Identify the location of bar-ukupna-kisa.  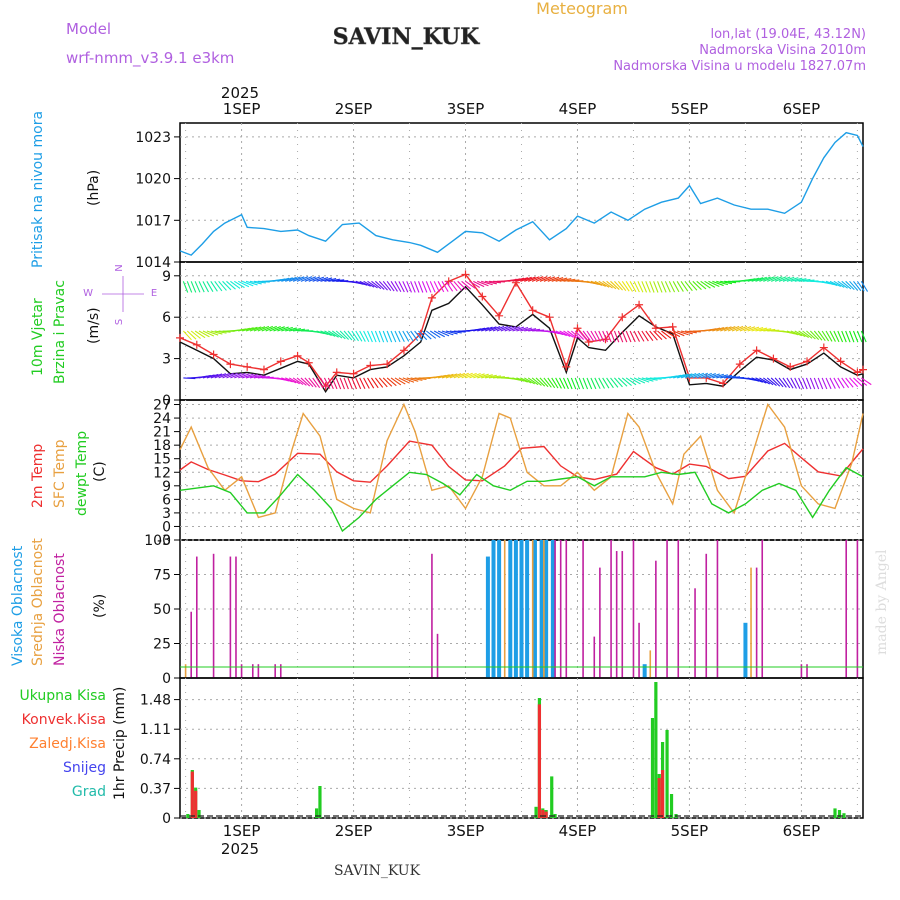
(844, 815).